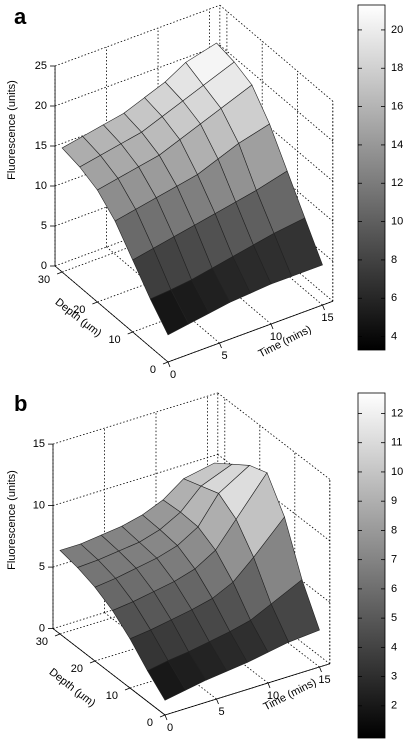  I want to click on panel-label: b, so click(20, 403).